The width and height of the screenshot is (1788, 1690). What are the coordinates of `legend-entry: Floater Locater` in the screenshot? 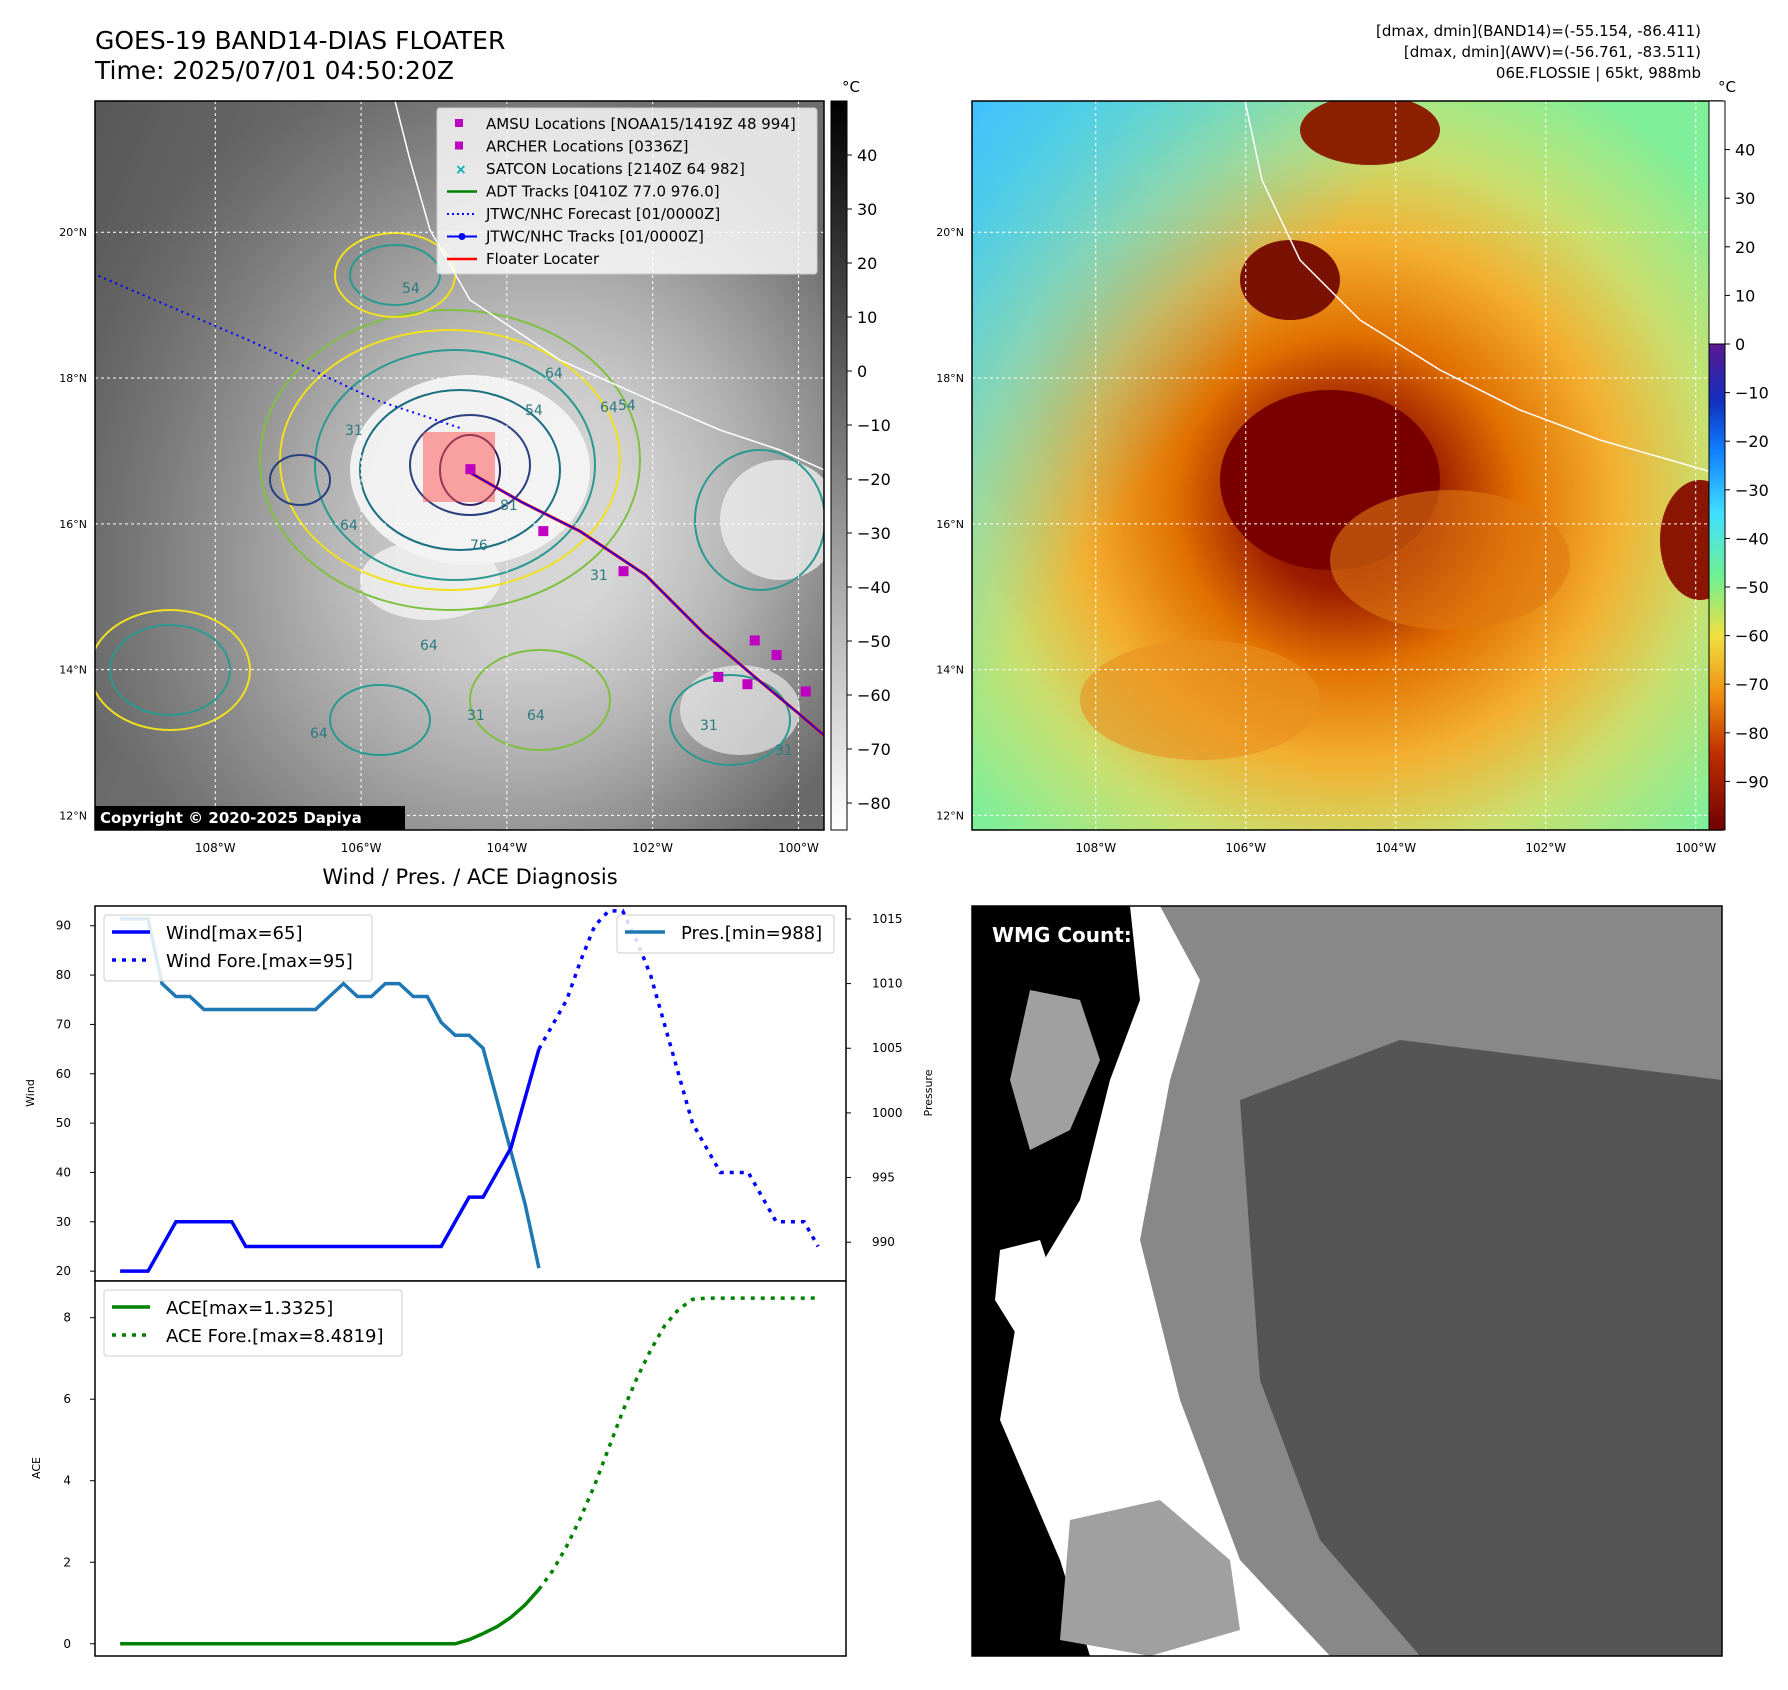 It's located at (543, 259).